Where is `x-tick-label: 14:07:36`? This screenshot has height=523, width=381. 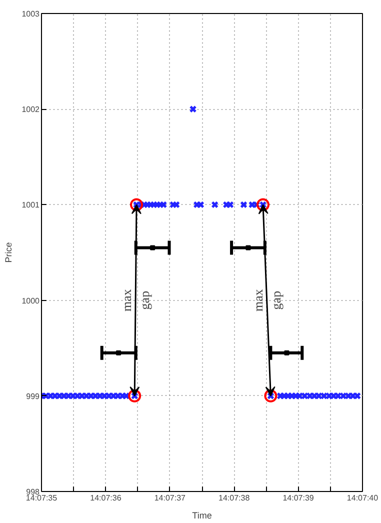
x-tick-label: 14:07:36 is located at coordinates (106, 498).